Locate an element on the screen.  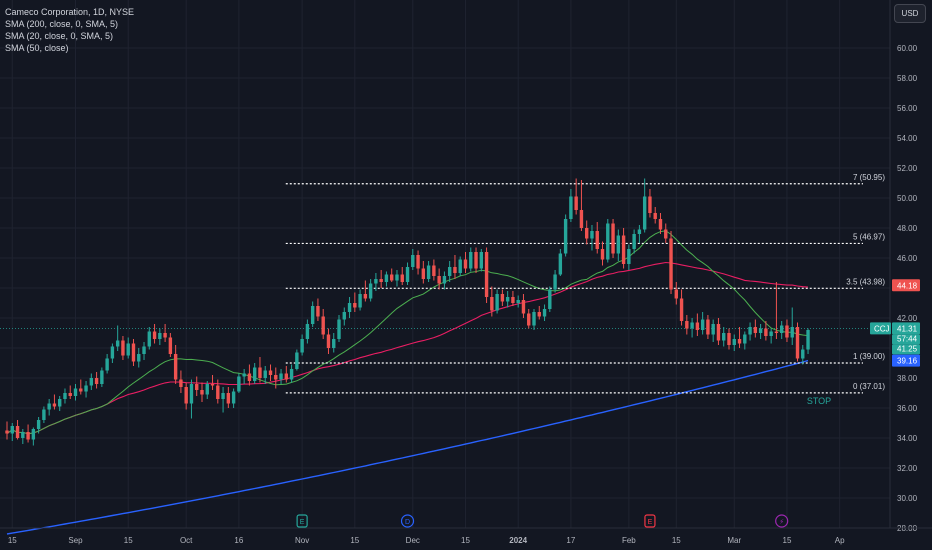
x-tick-label: Nov is located at coordinates (302, 540).